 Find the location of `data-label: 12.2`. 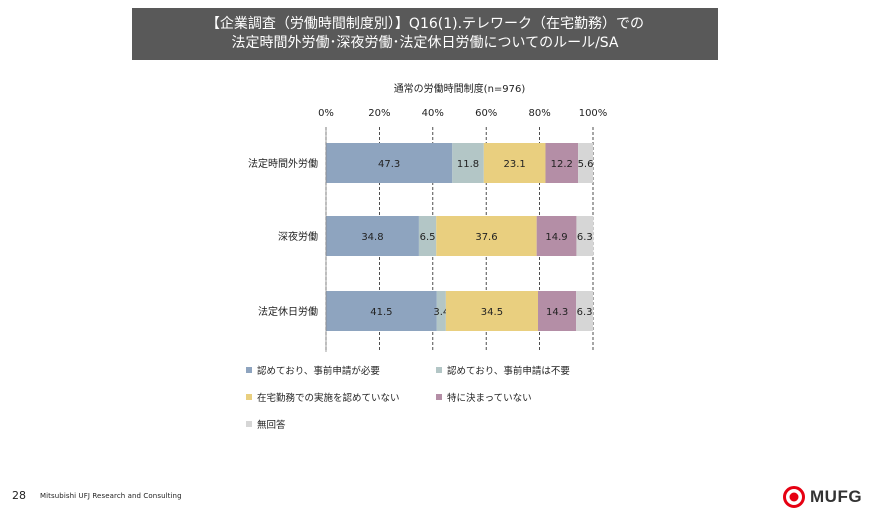

data-label: 12.2 is located at coordinates (562, 164).